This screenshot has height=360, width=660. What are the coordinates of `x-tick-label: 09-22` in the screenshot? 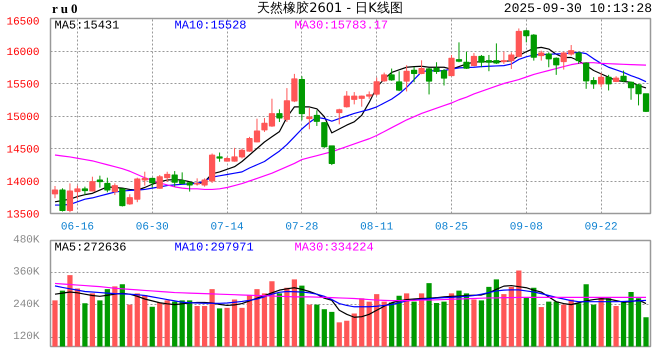 It's located at (601, 228).